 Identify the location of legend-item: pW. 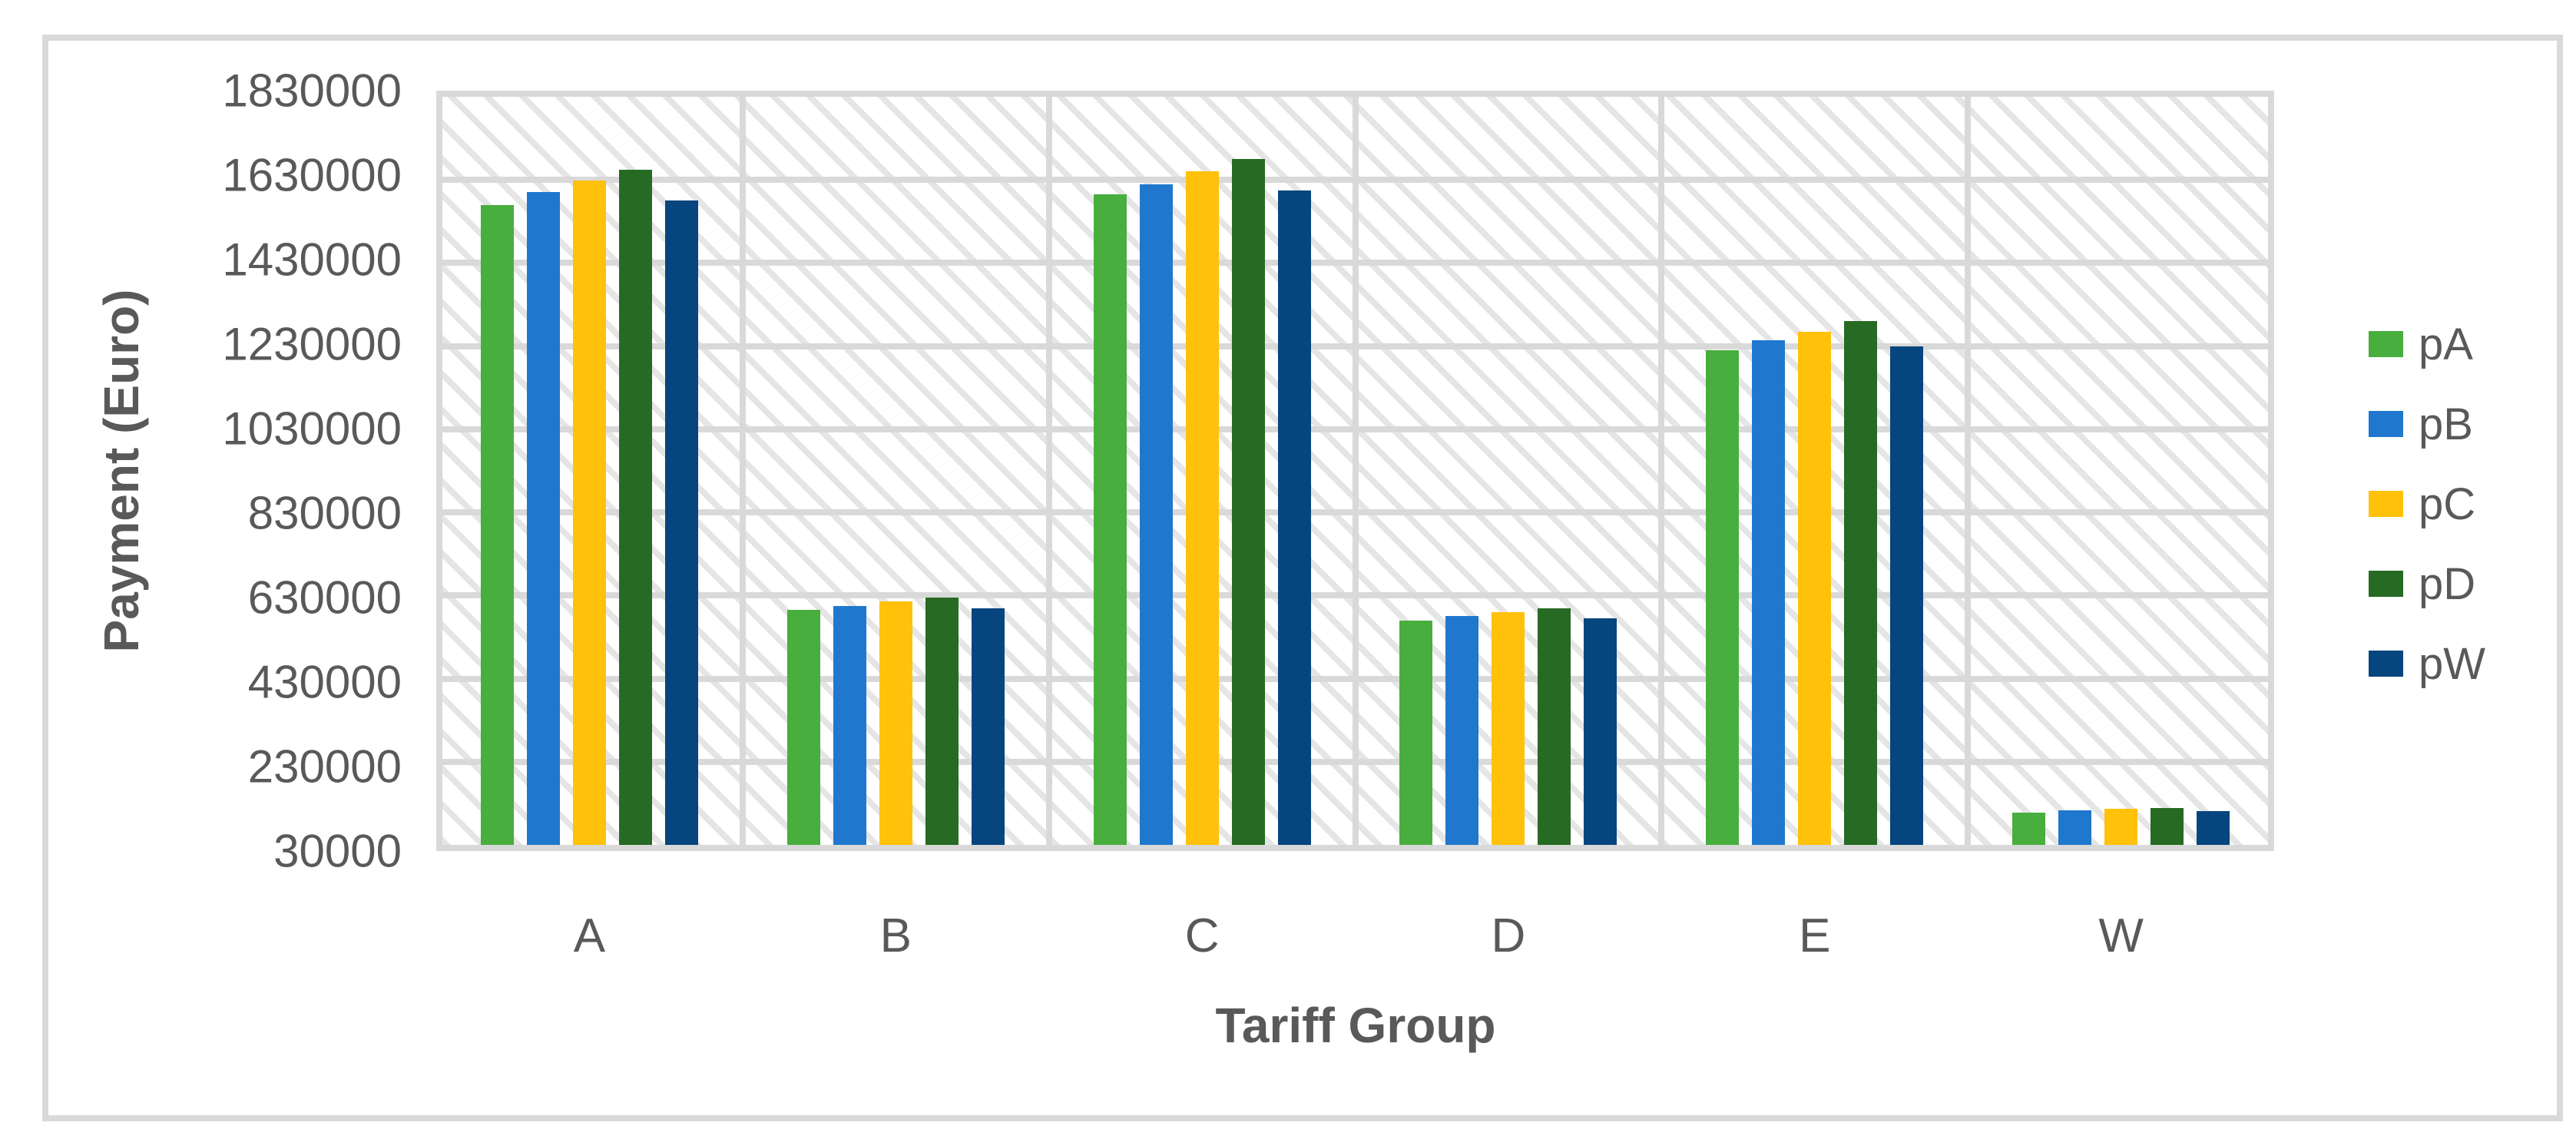
(2427, 664).